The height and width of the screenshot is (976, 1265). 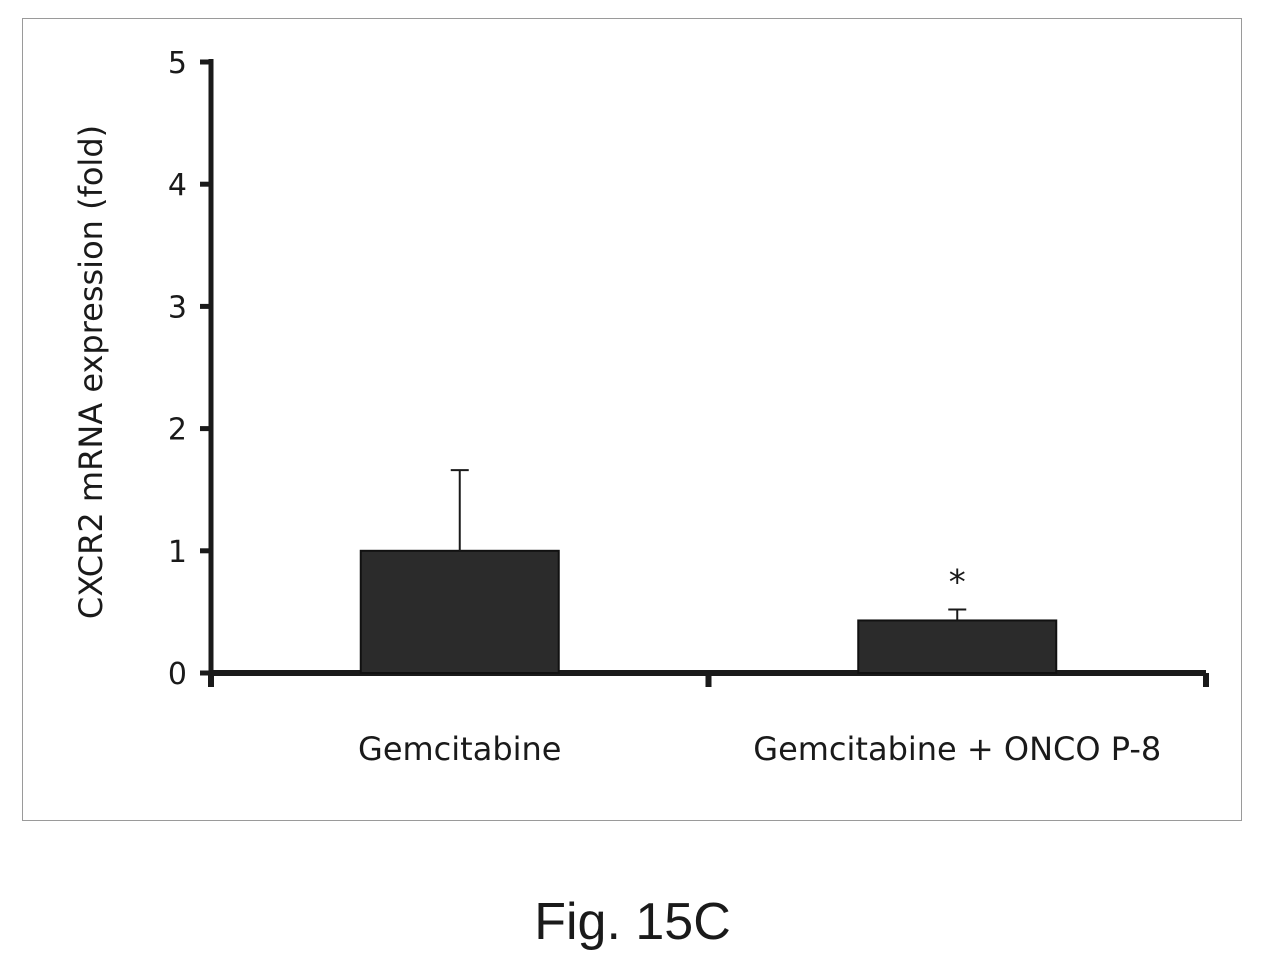 What do you see at coordinates (177, 552) in the screenshot?
I see `y-tick-label: 1` at bounding box center [177, 552].